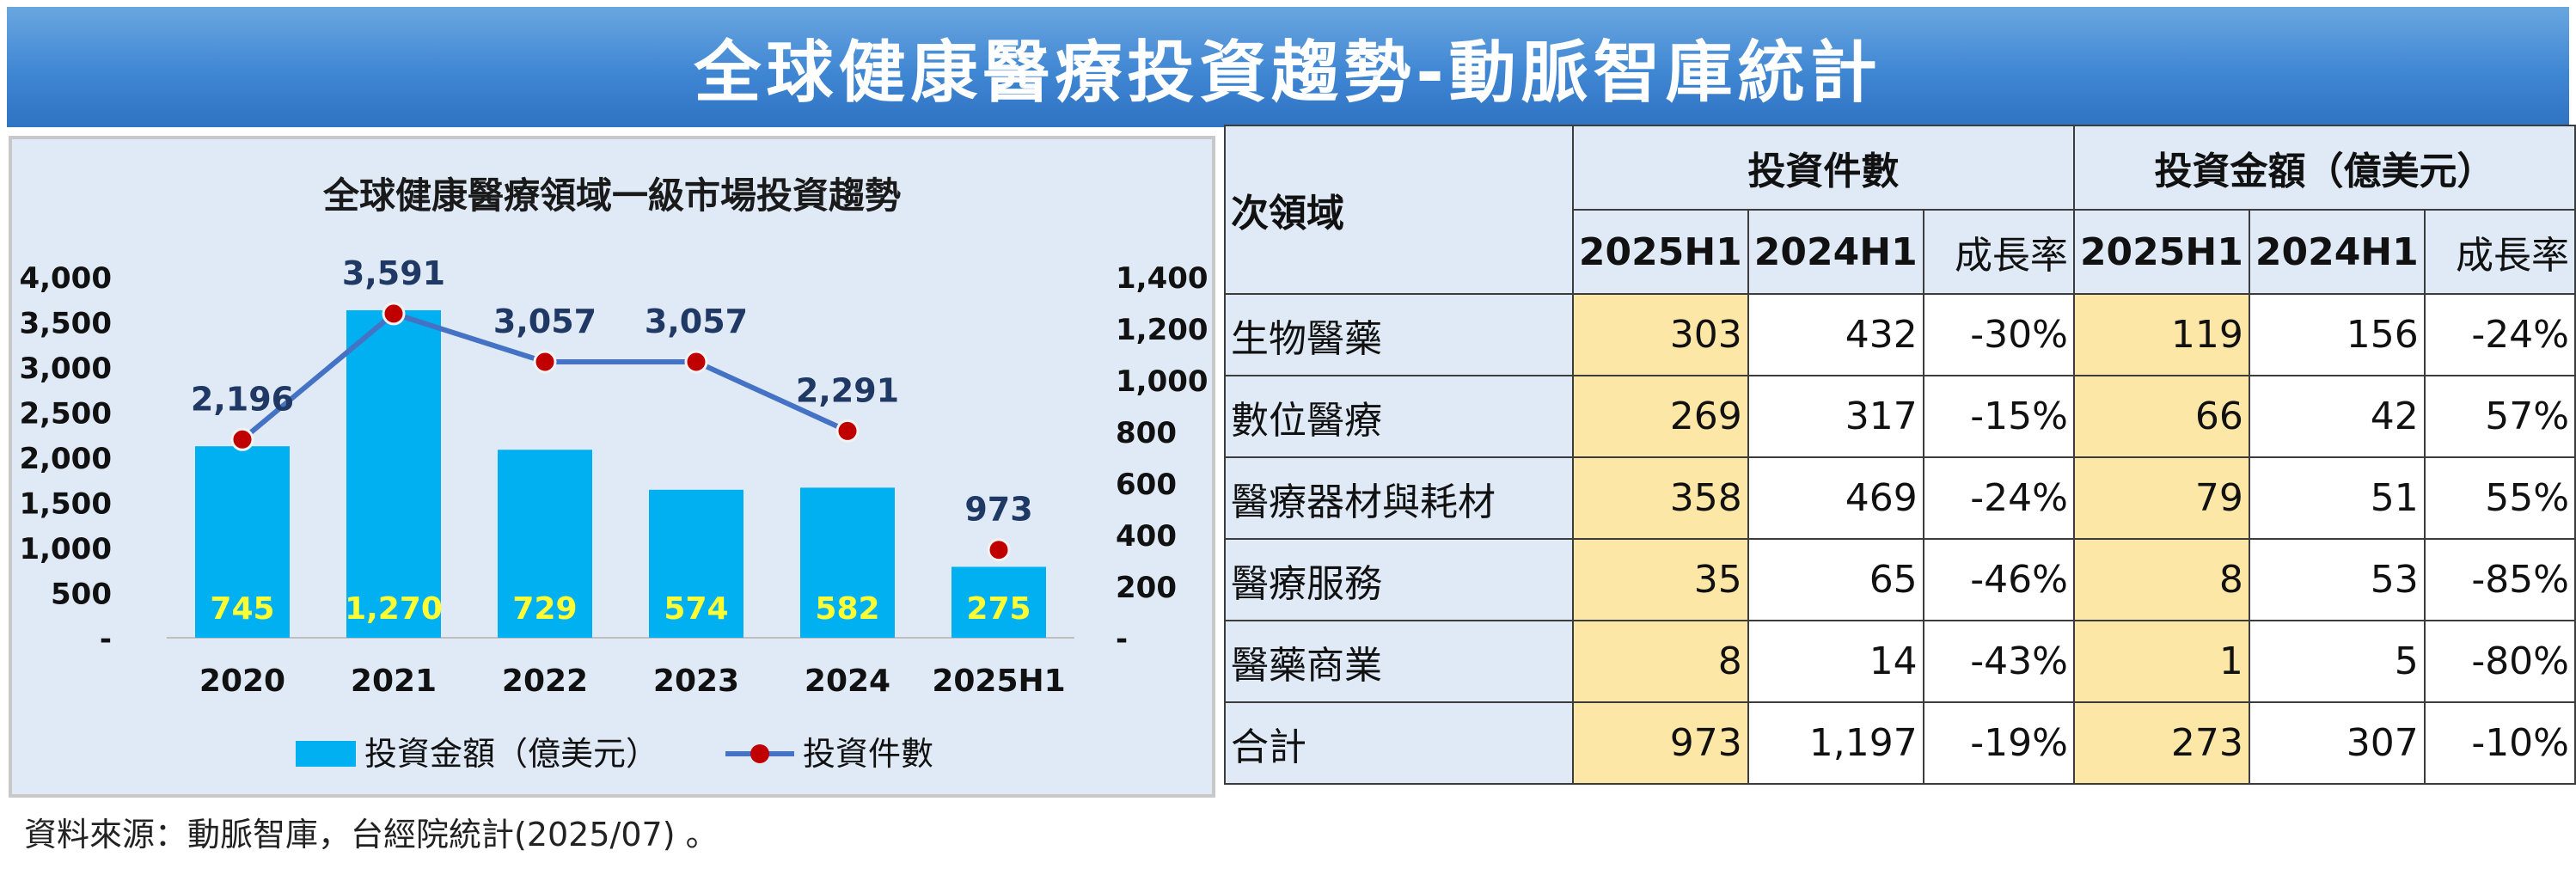 This screenshot has height=881, width=2576. I want to click on header-subdomain: 次領域, so click(1399, 210).